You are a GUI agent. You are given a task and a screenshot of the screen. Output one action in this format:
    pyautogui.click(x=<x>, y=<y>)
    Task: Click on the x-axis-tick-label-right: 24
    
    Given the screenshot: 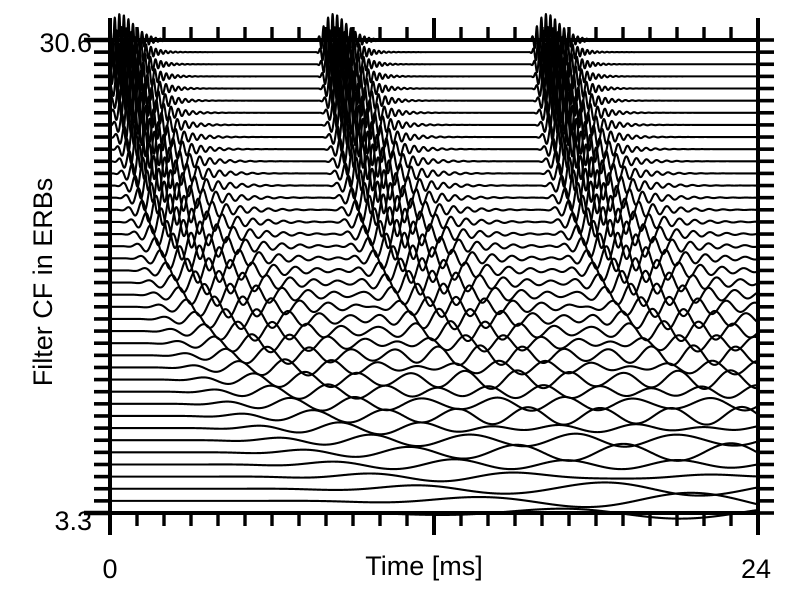 What is the action you would take?
    pyautogui.click(x=756, y=569)
    